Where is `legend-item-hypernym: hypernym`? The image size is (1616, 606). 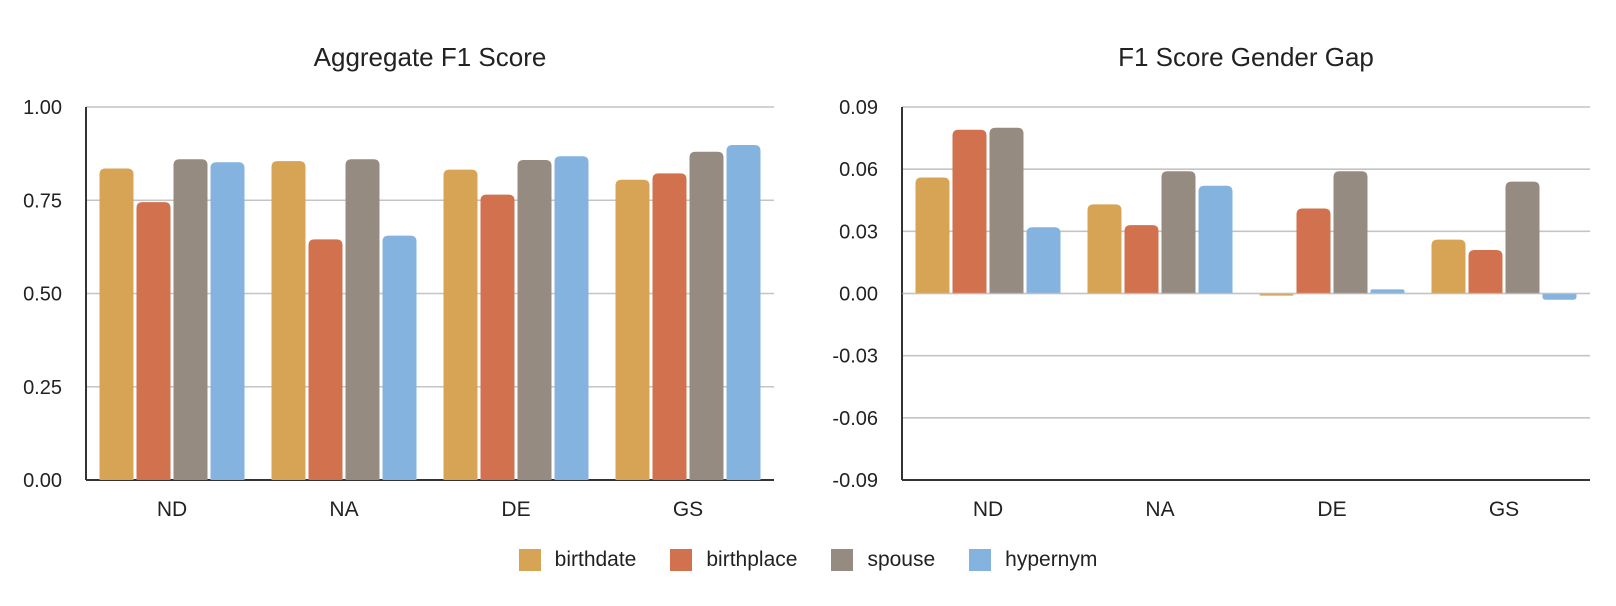
legend-item-hypernym: hypernym is located at coordinates (1033, 560).